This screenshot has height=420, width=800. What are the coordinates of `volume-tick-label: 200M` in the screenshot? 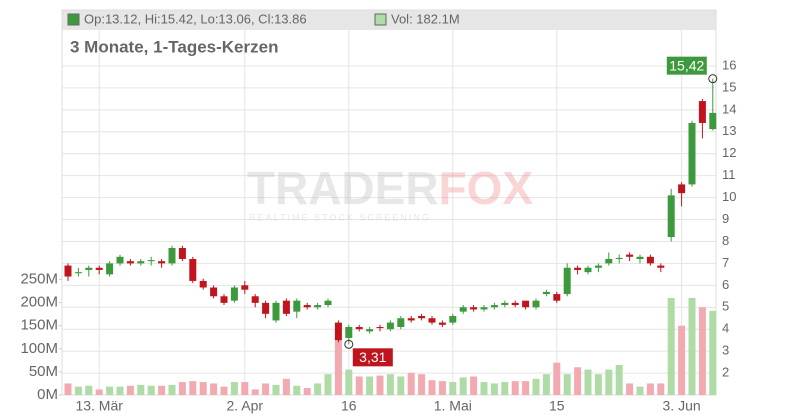 It's located at (39, 302).